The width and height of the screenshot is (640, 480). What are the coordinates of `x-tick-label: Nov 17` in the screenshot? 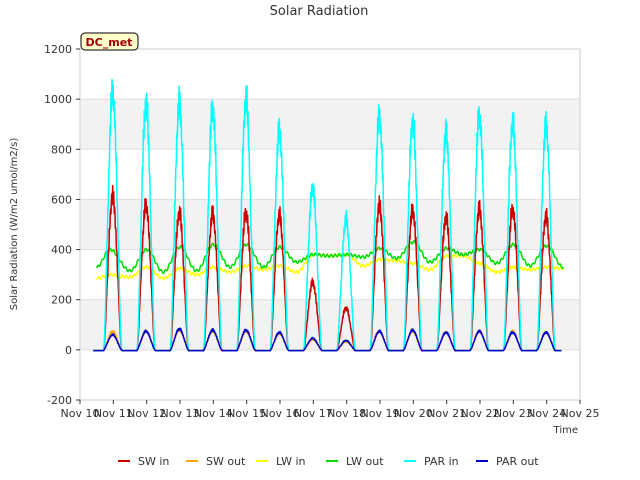 It's located at (313, 413).